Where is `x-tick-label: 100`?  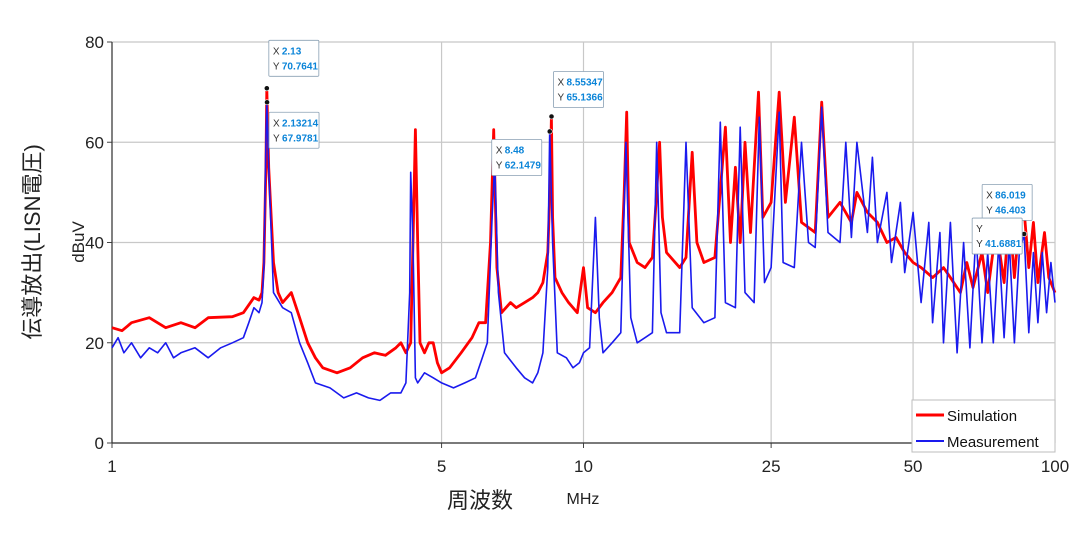 x-tick-label: 100 is located at coordinates (1055, 466).